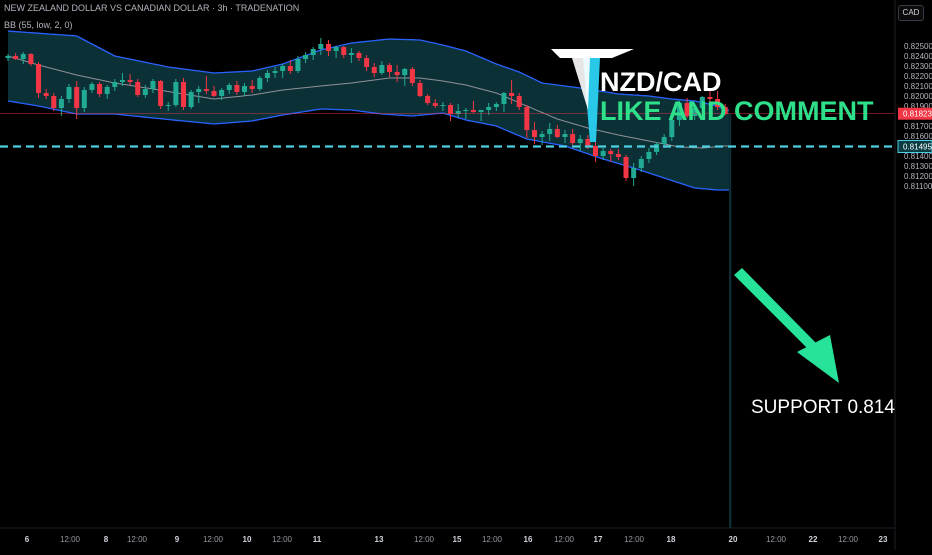 This screenshot has height=555, width=932. Describe the element at coordinates (38, 25) in the screenshot. I see `bb-indicator-legend: BB (55, low, 2, 0)` at that location.